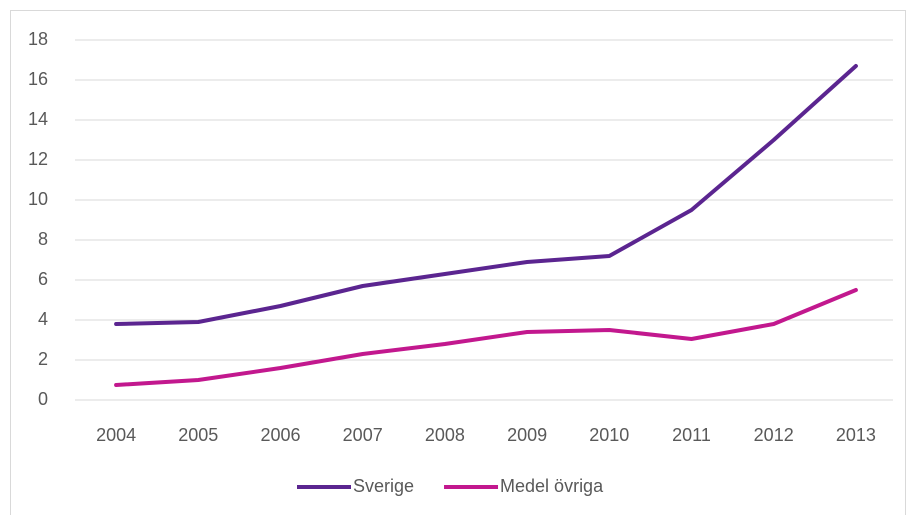 The height and width of the screenshot is (515, 908). Describe the element at coordinates (552, 486) in the screenshot. I see `legend-label: Medel övriga` at that location.